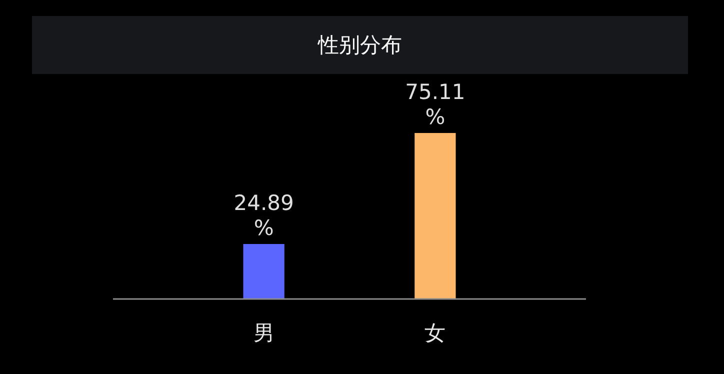  Describe the element at coordinates (435, 333) in the screenshot. I see `x-tick-label: 女` at that location.